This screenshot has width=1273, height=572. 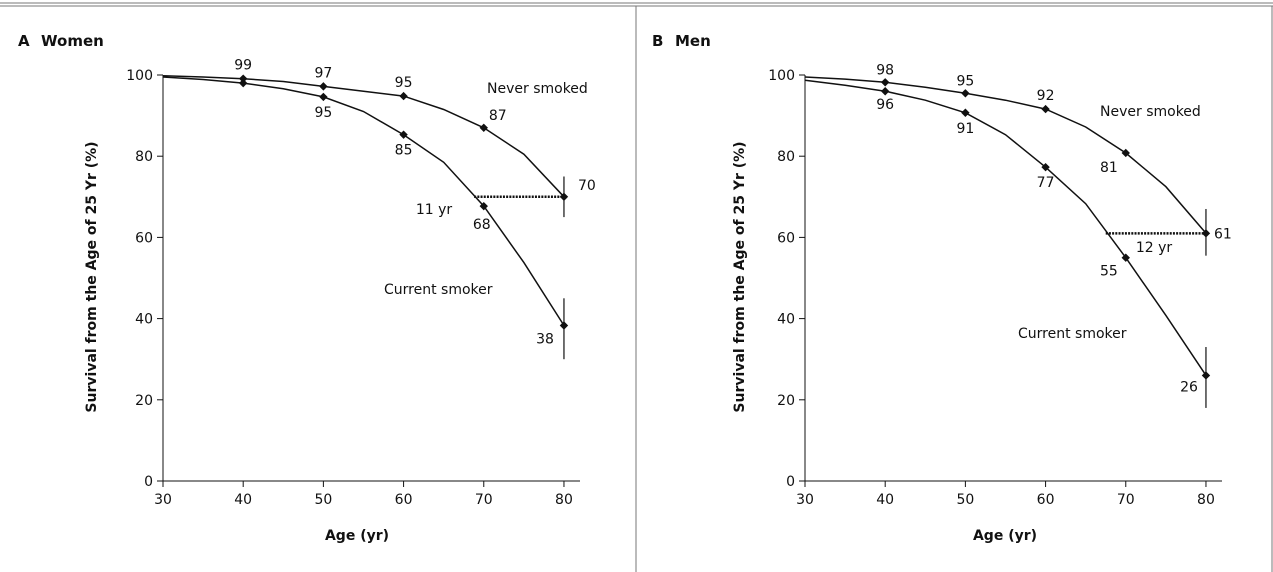 What do you see at coordinates (1005, 536) in the screenshot?
I see `panel-b-xlabel: Age (yr)` at bounding box center [1005, 536].